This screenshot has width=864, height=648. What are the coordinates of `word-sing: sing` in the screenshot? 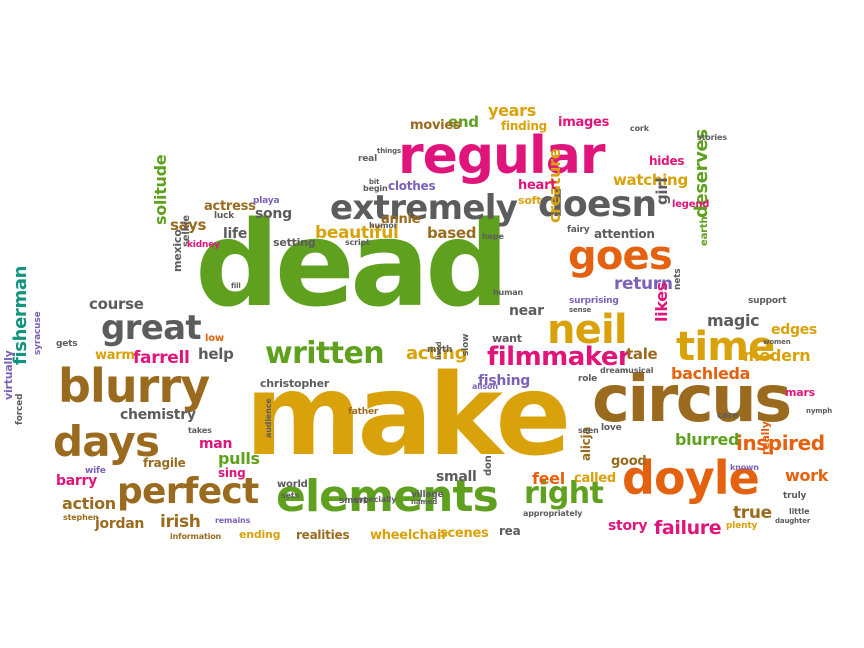 It's located at (232, 473).